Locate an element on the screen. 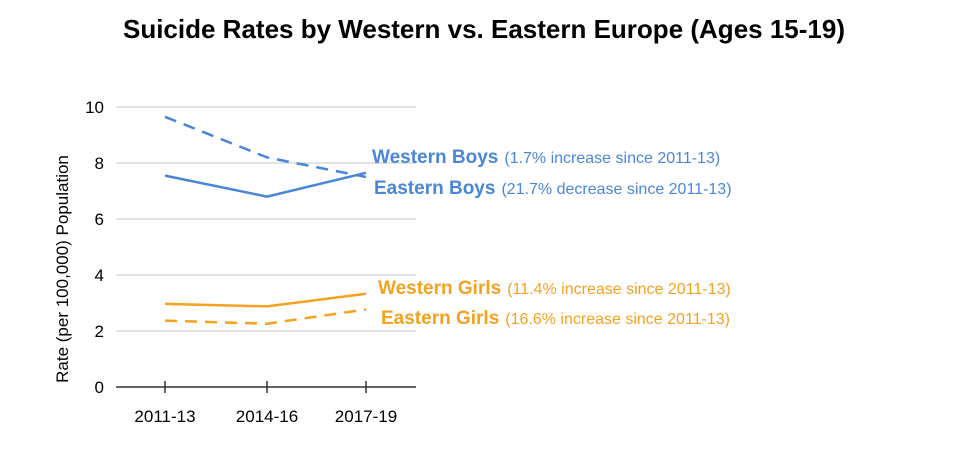 This screenshot has height=469, width=968. y-tick-label: 4 is located at coordinates (99, 275).